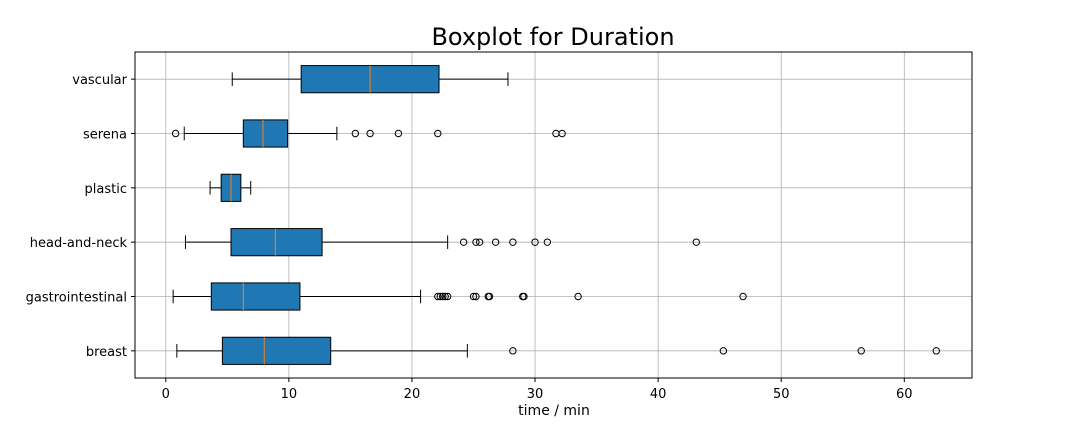 The image size is (1080, 432). What do you see at coordinates (76, 298) in the screenshot?
I see `y-tick-label-gastrointestinal: gastrointestinal` at bounding box center [76, 298].